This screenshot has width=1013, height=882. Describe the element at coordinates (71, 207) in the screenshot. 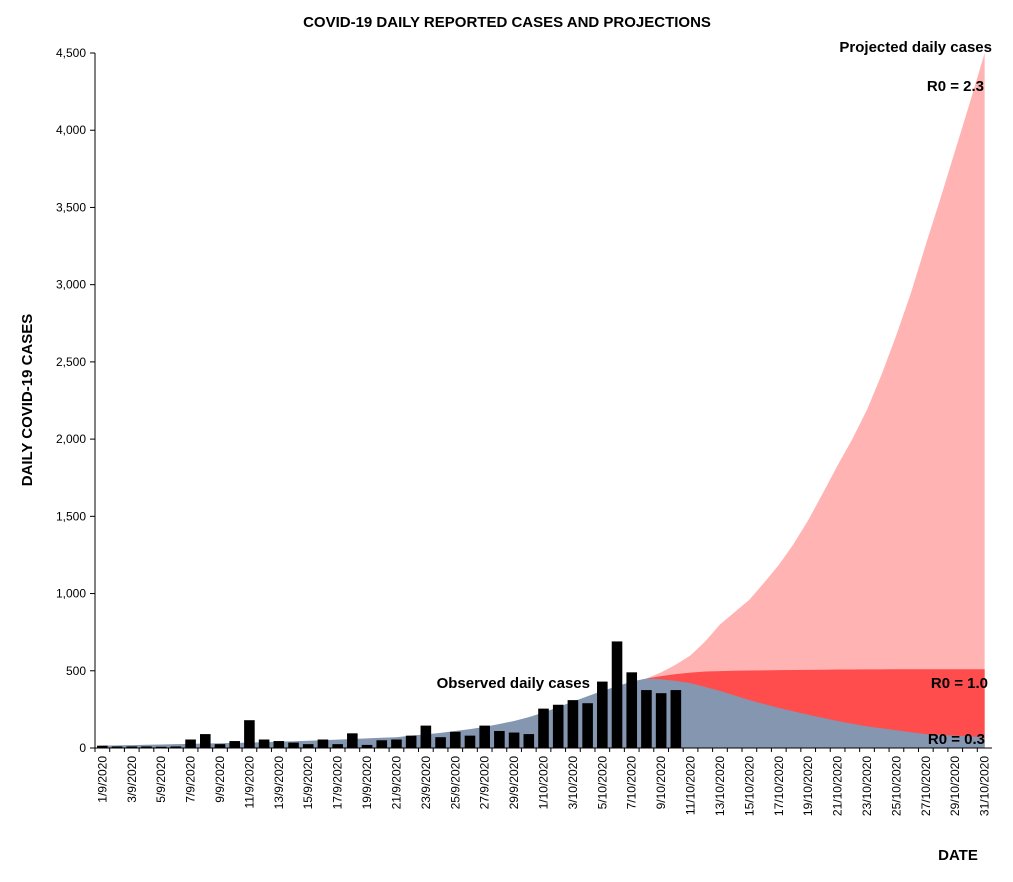

I see `y-tick-label: 3,500` at that location.